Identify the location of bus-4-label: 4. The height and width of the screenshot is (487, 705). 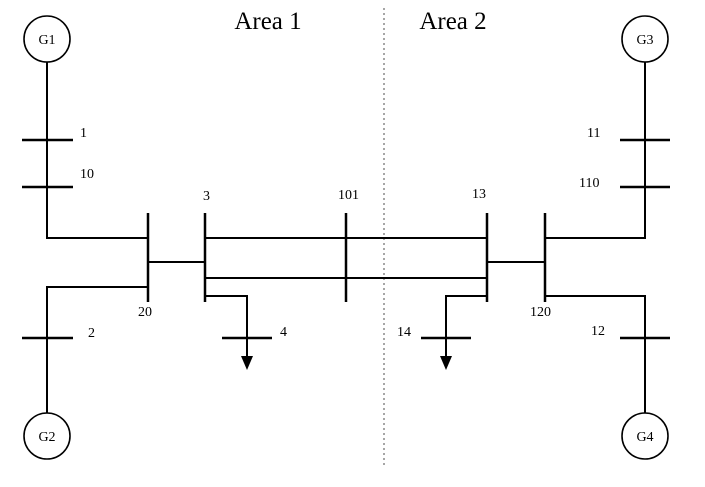
(283, 332).